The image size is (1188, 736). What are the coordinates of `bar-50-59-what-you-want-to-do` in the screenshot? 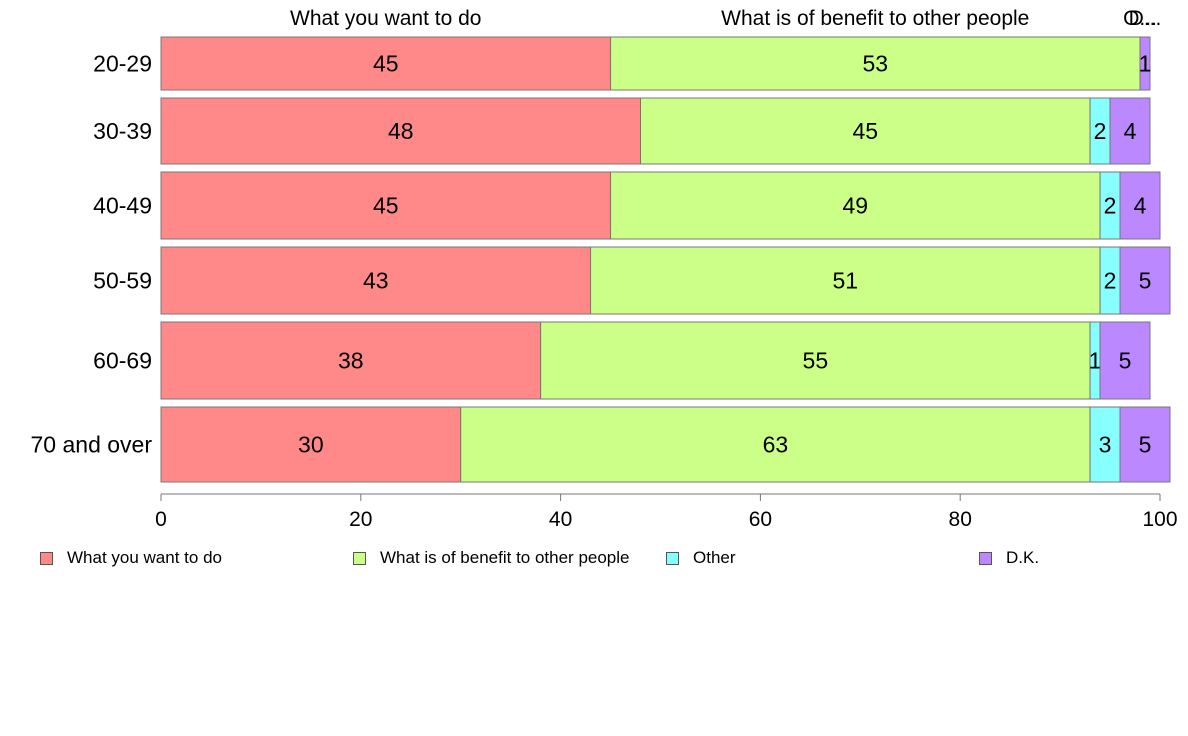 It's located at (376, 280).